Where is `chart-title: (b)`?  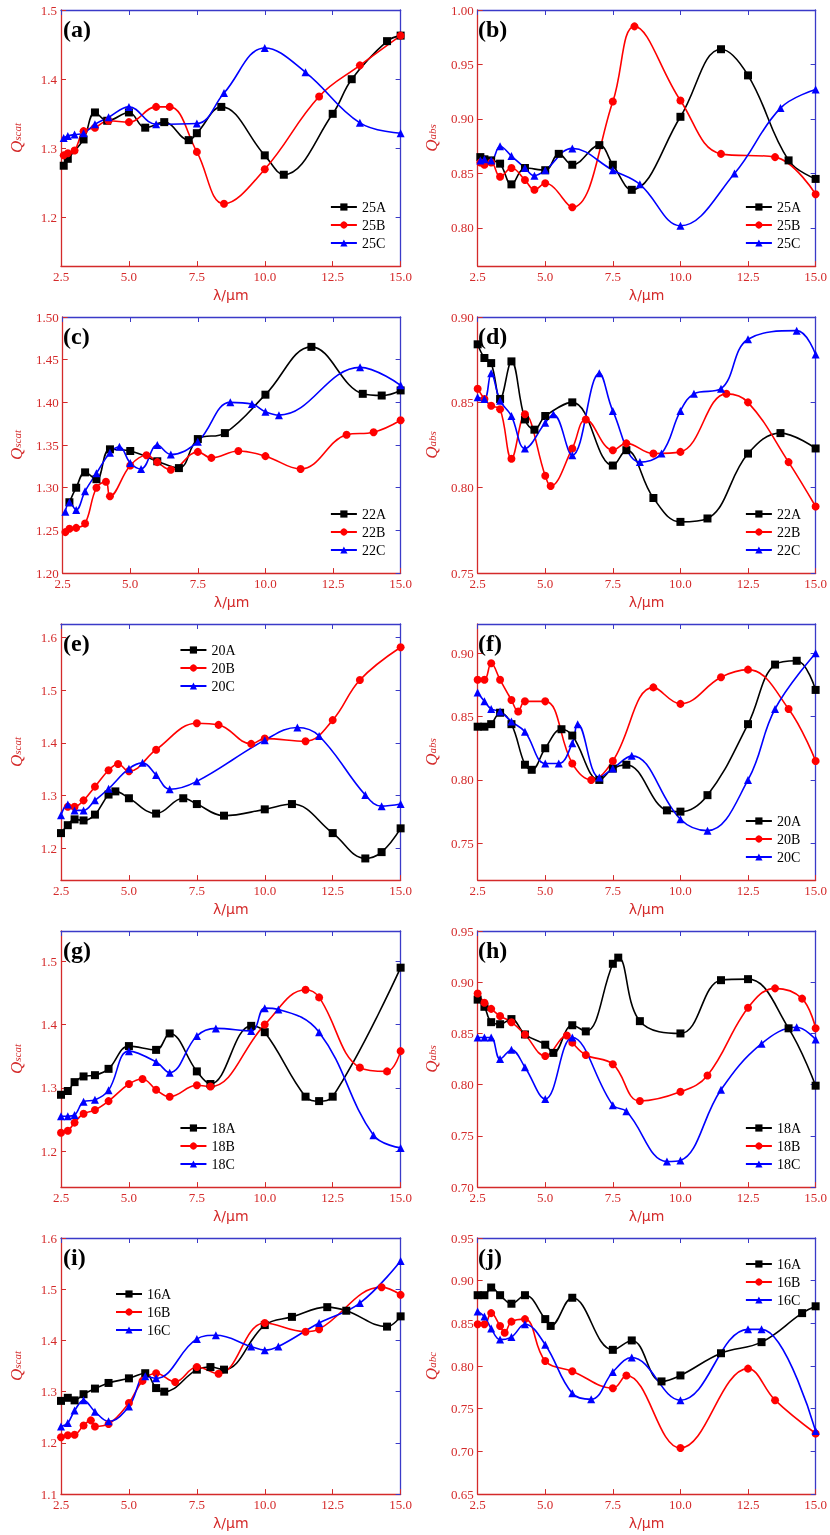
chart-title: (b) is located at coordinates (493, 29).